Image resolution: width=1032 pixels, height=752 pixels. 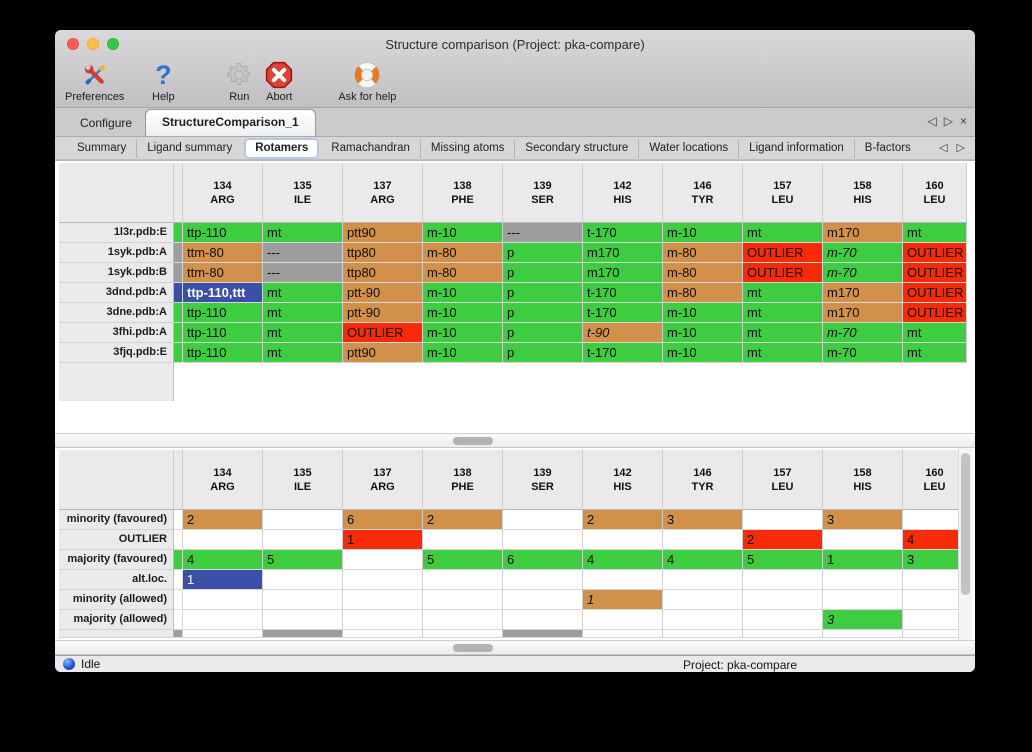 What do you see at coordinates (279, 81) in the screenshot?
I see `abort-button: Abort` at bounding box center [279, 81].